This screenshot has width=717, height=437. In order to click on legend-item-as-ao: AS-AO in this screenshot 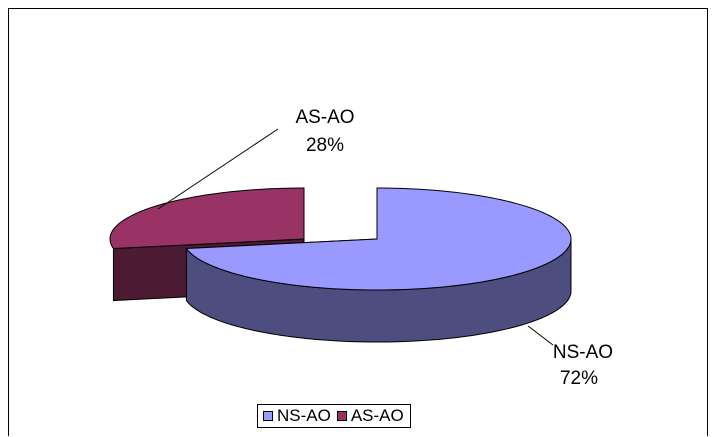, I will do `click(370, 416)`.